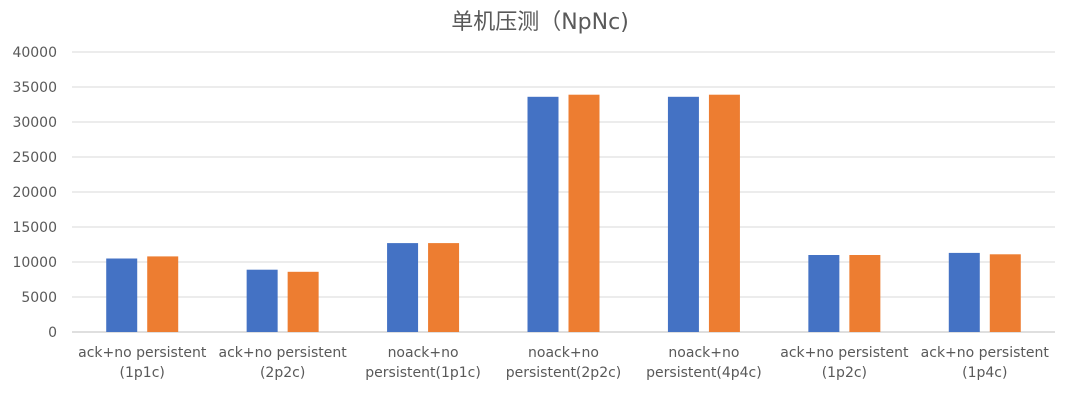 This screenshot has height=400, width=1080. What do you see at coordinates (704, 373) in the screenshot?
I see `x-tick-label: persistent(4p4c)` at bounding box center [704, 373].